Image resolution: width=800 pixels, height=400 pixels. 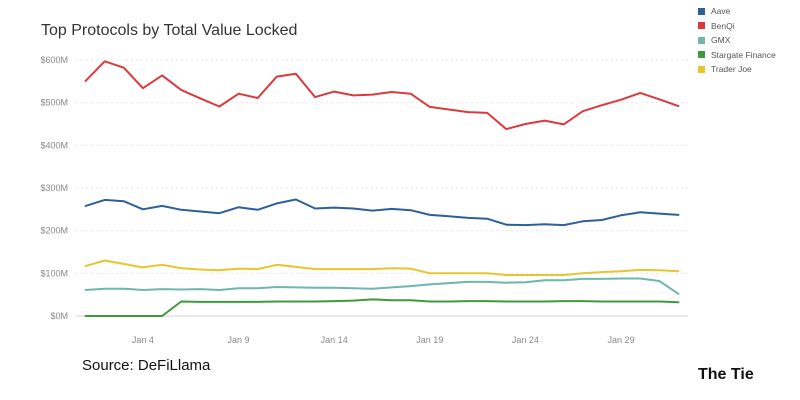 What do you see at coordinates (737, 26) in the screenshot?
I see `legend-item-benqi: BenQi` at bounding box center [737, 26].